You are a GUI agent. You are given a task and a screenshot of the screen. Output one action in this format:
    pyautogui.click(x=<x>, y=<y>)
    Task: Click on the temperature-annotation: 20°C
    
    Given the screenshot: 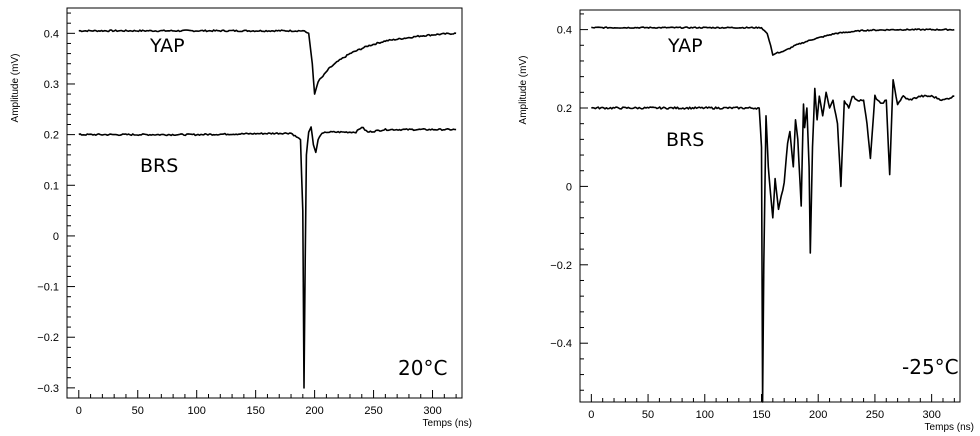 What is the action you would take?
    pyautogui.click(x=422, y=368)
    